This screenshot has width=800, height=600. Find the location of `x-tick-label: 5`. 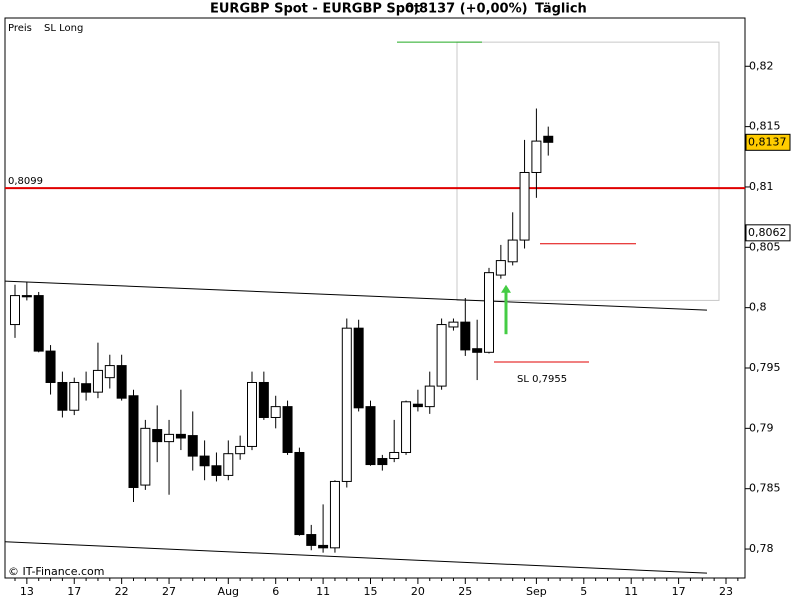

x-tick-label: 5 is located at coordinates (583, 591).